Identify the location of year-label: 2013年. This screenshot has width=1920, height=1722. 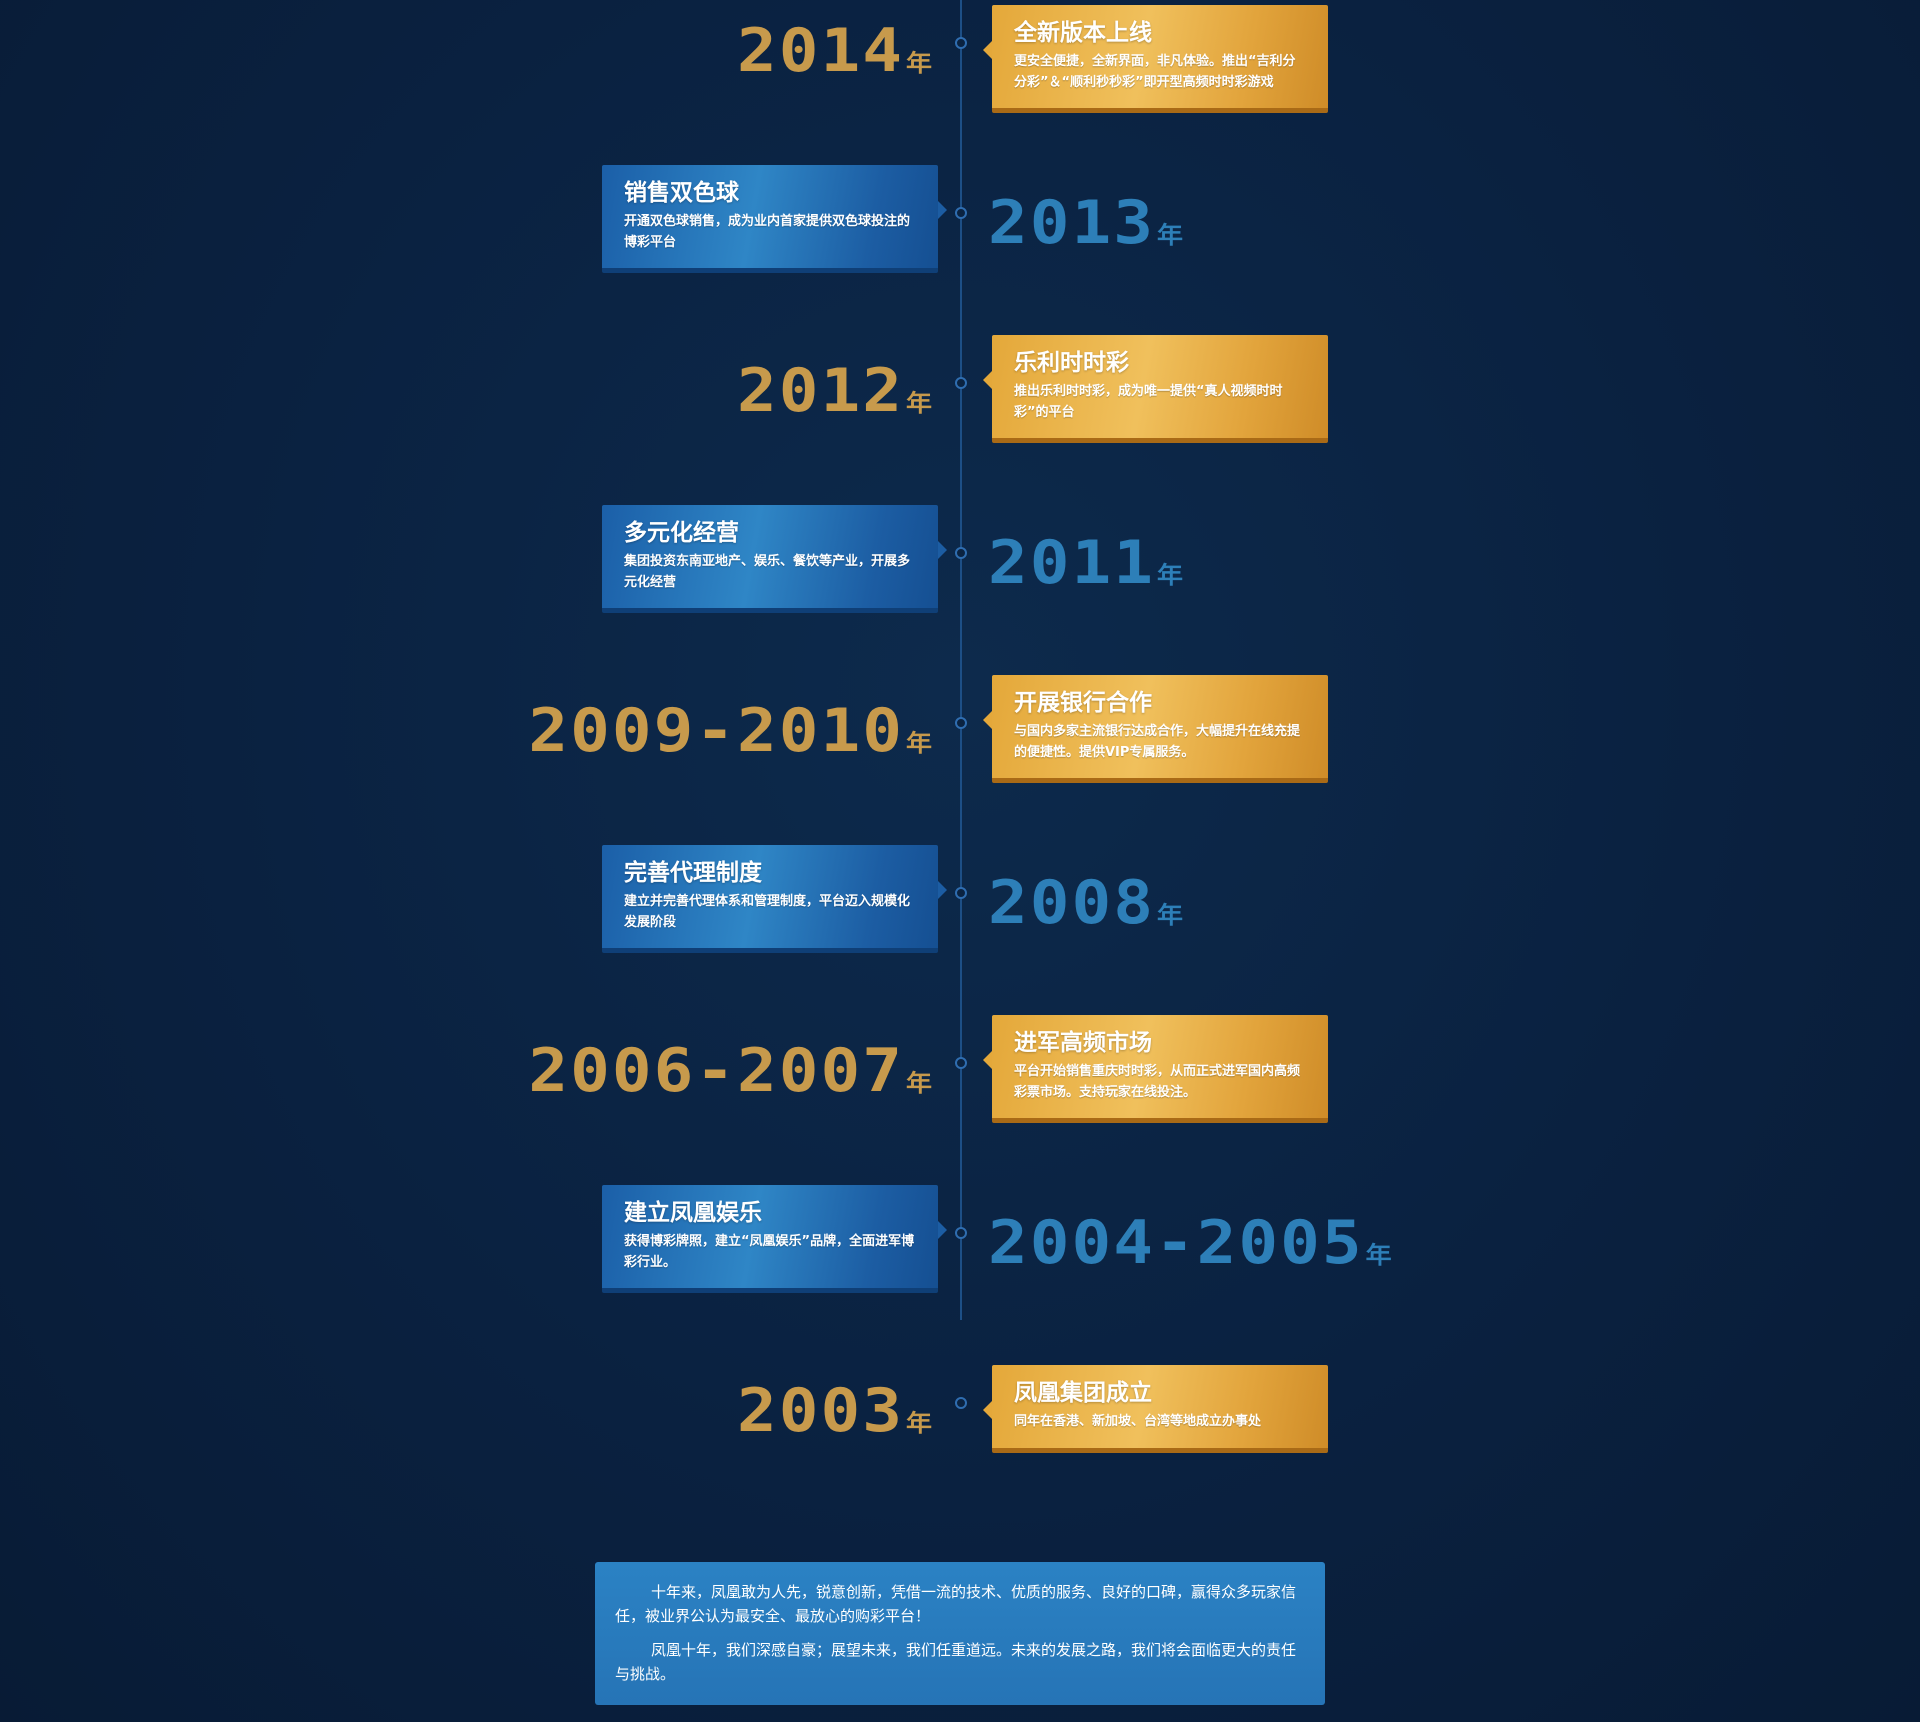
(1085, 222).